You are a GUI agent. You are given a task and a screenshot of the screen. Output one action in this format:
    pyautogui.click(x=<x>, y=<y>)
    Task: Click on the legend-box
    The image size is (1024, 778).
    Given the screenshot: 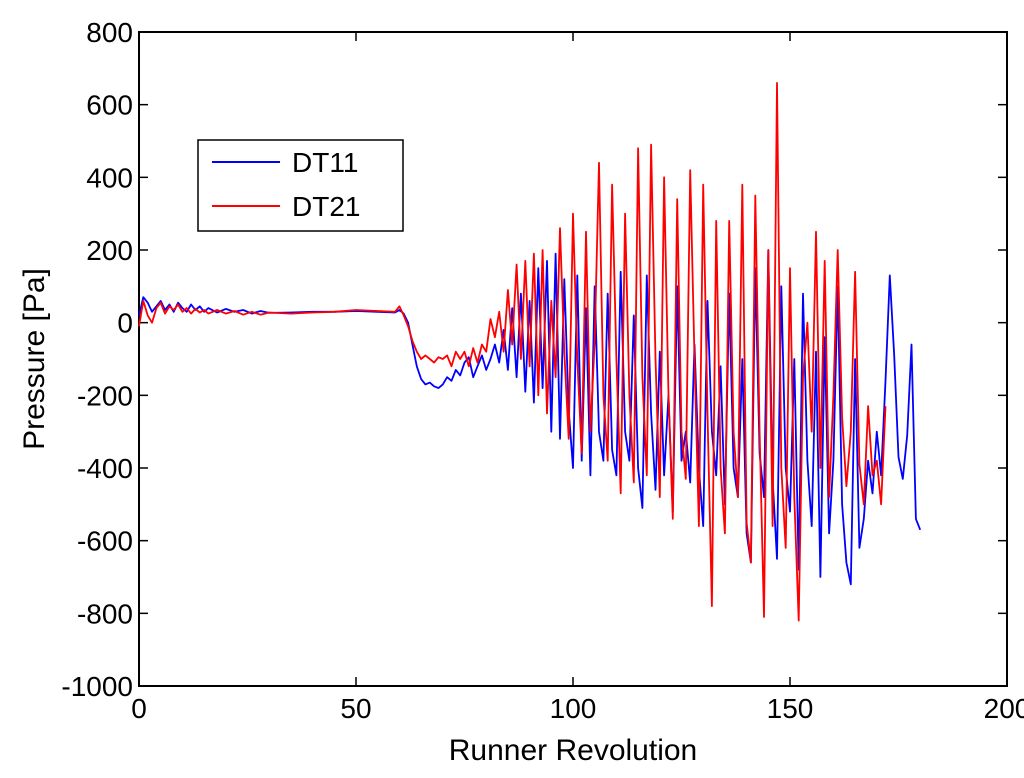 What is the action you would take?
    pyautogui.click(x=300, y=185)
    